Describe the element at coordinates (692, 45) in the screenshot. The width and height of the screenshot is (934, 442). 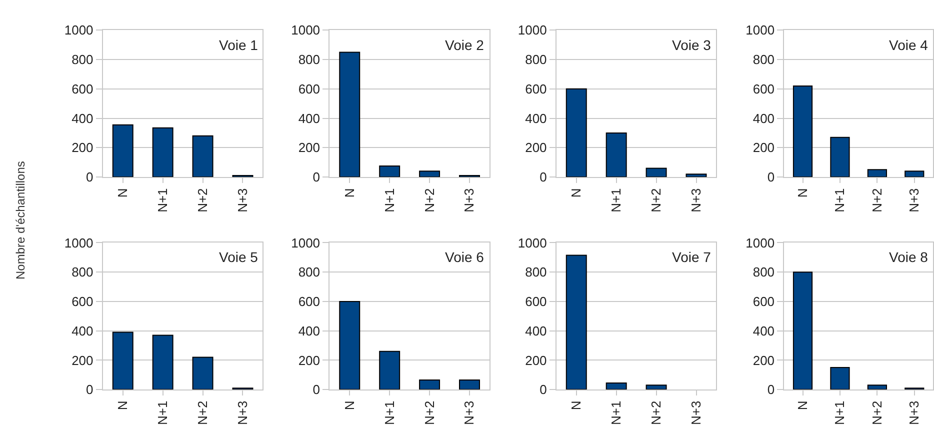
I see `text: Voie 3` at that location.